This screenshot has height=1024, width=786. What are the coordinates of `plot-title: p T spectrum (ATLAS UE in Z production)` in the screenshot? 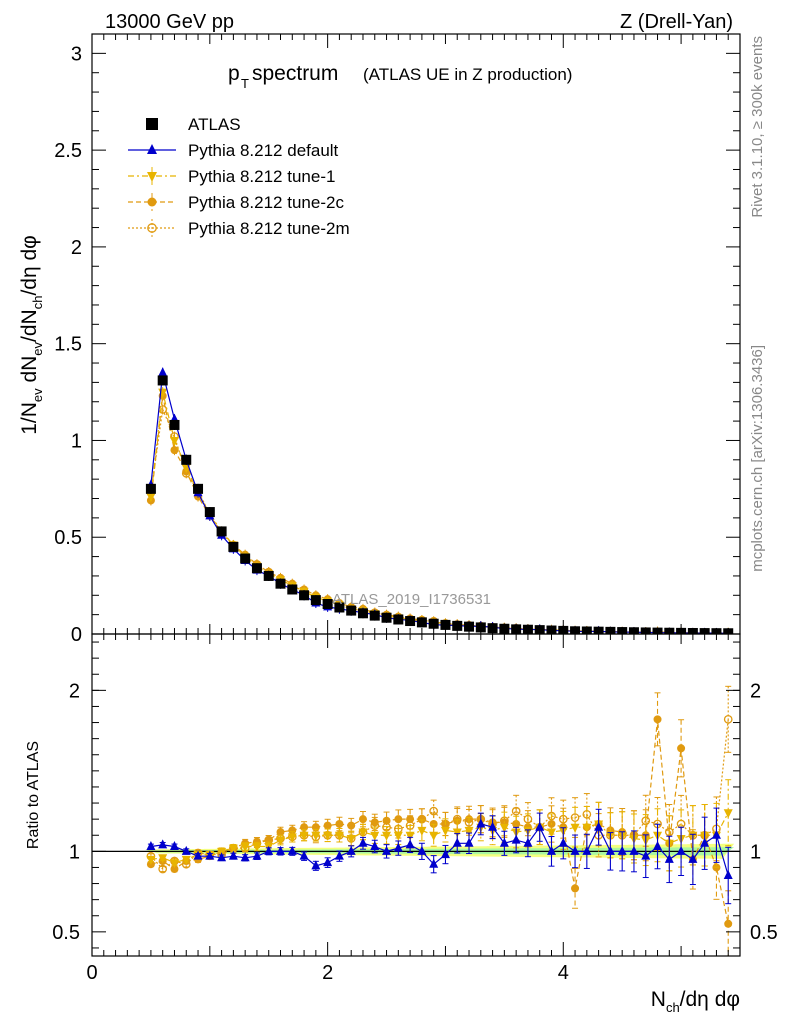 It's located at (400, 76).